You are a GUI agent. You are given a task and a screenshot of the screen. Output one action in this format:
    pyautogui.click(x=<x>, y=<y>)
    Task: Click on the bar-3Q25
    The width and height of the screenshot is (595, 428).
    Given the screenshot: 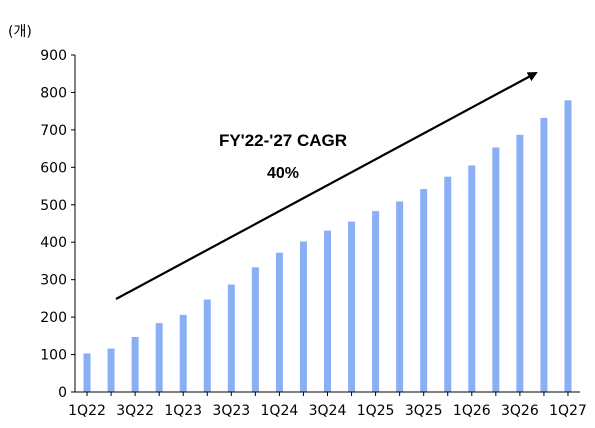 What is the action you would take?
    pyautogui.click(x=423, y=290)
    